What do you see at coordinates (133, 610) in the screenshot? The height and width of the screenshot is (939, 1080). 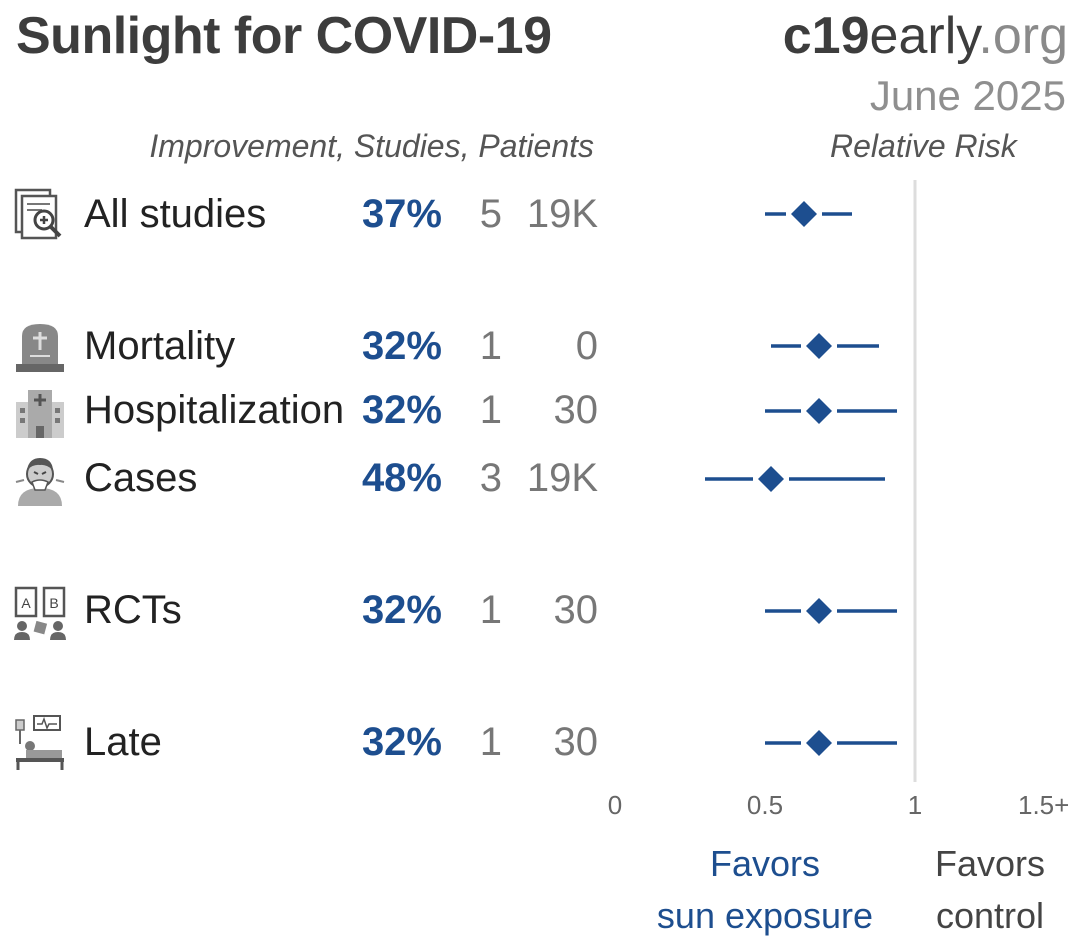 I see `row-label: RCTs` at bounding box center [133, 610].